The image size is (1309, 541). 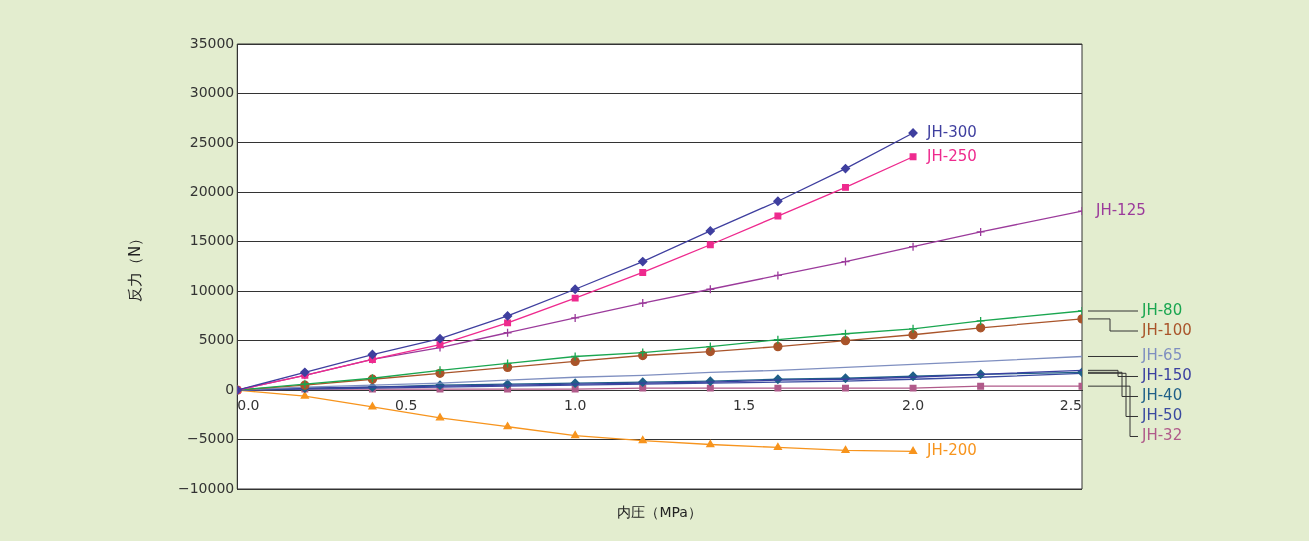 What do you see at coordinates (216, 339) in the screenshot?
I see `y-tick-label: 5000` at bounding box center [216, 339].